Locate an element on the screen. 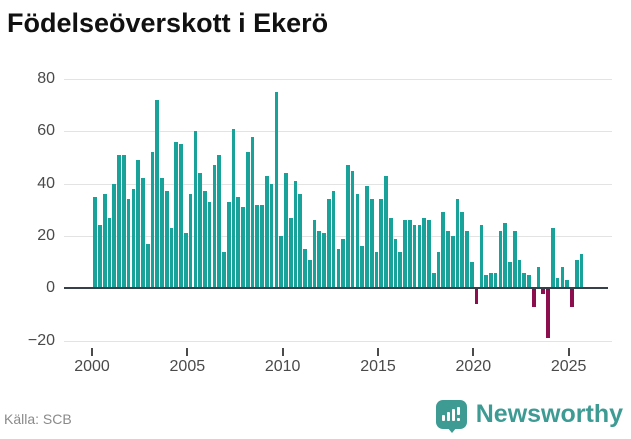 The image size is (631, 439). y-axis-label-40: 40 is located at coordinates (46, 183).